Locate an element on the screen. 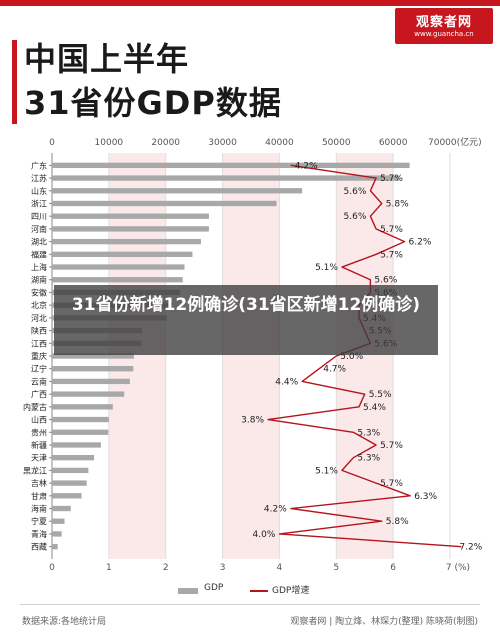 This screenshot has height=640, width=500. growth-value-label: 6.3% is located at coordinates (425, 497).